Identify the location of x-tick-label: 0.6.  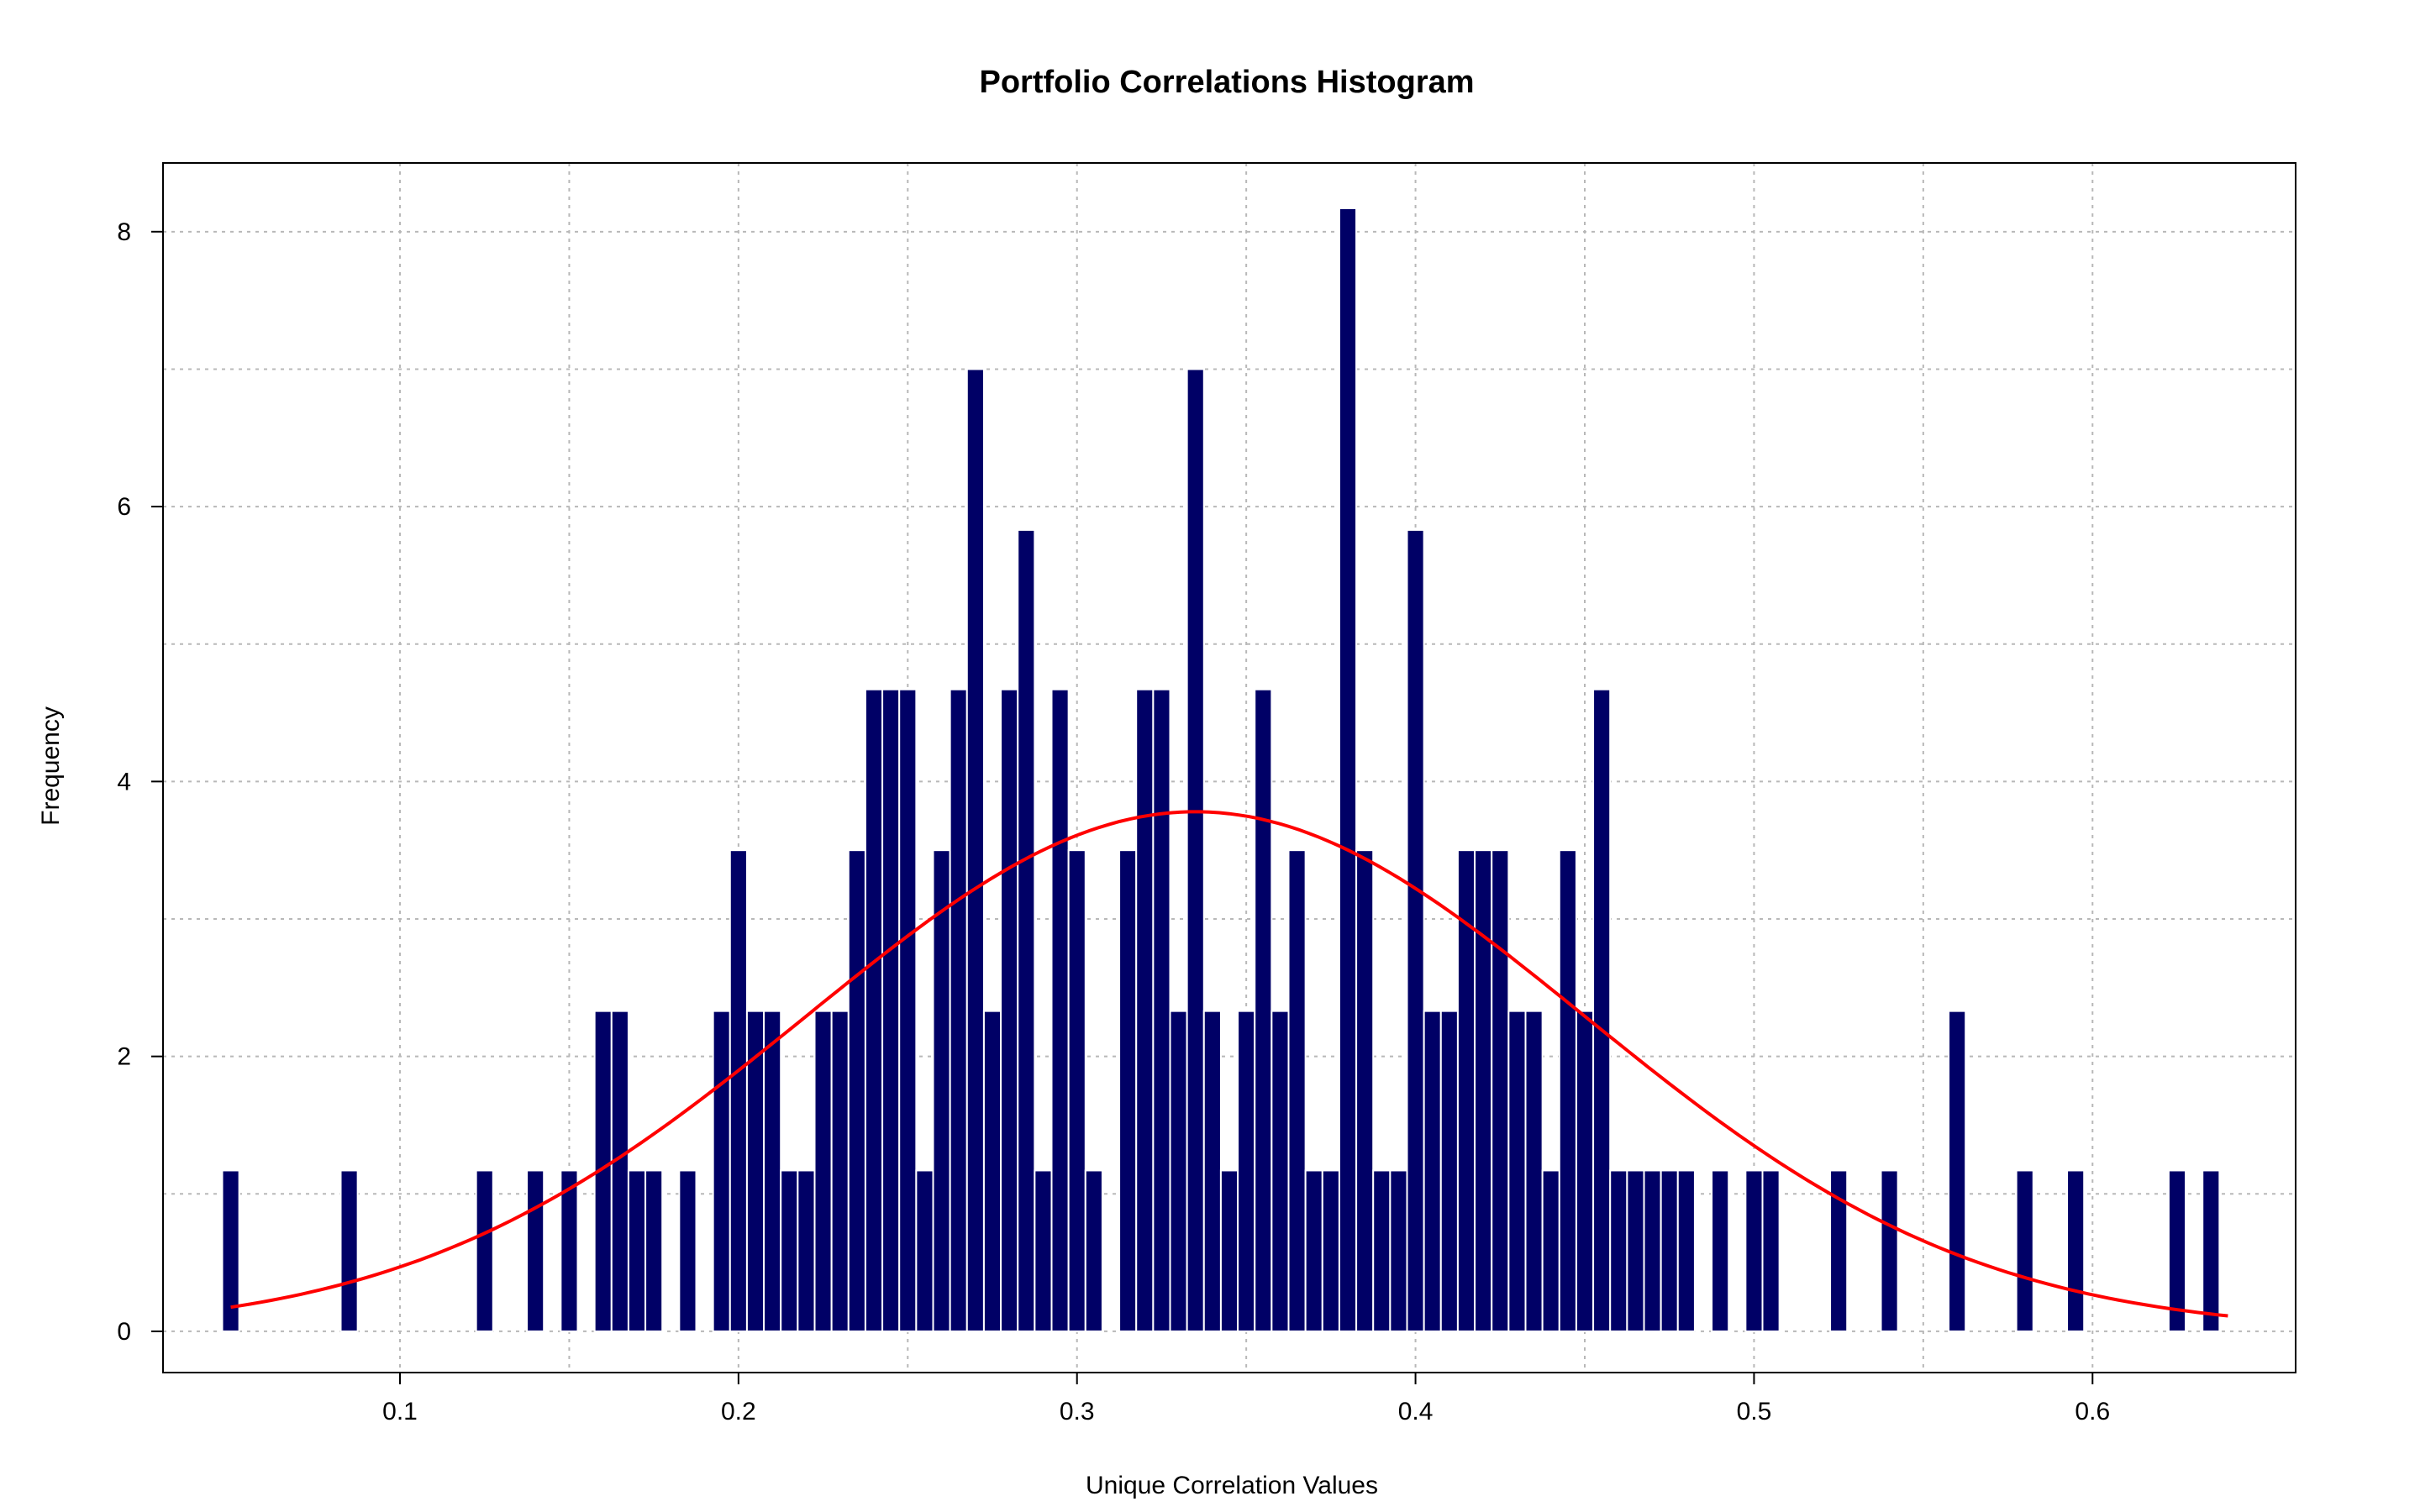
(2092, 1411).